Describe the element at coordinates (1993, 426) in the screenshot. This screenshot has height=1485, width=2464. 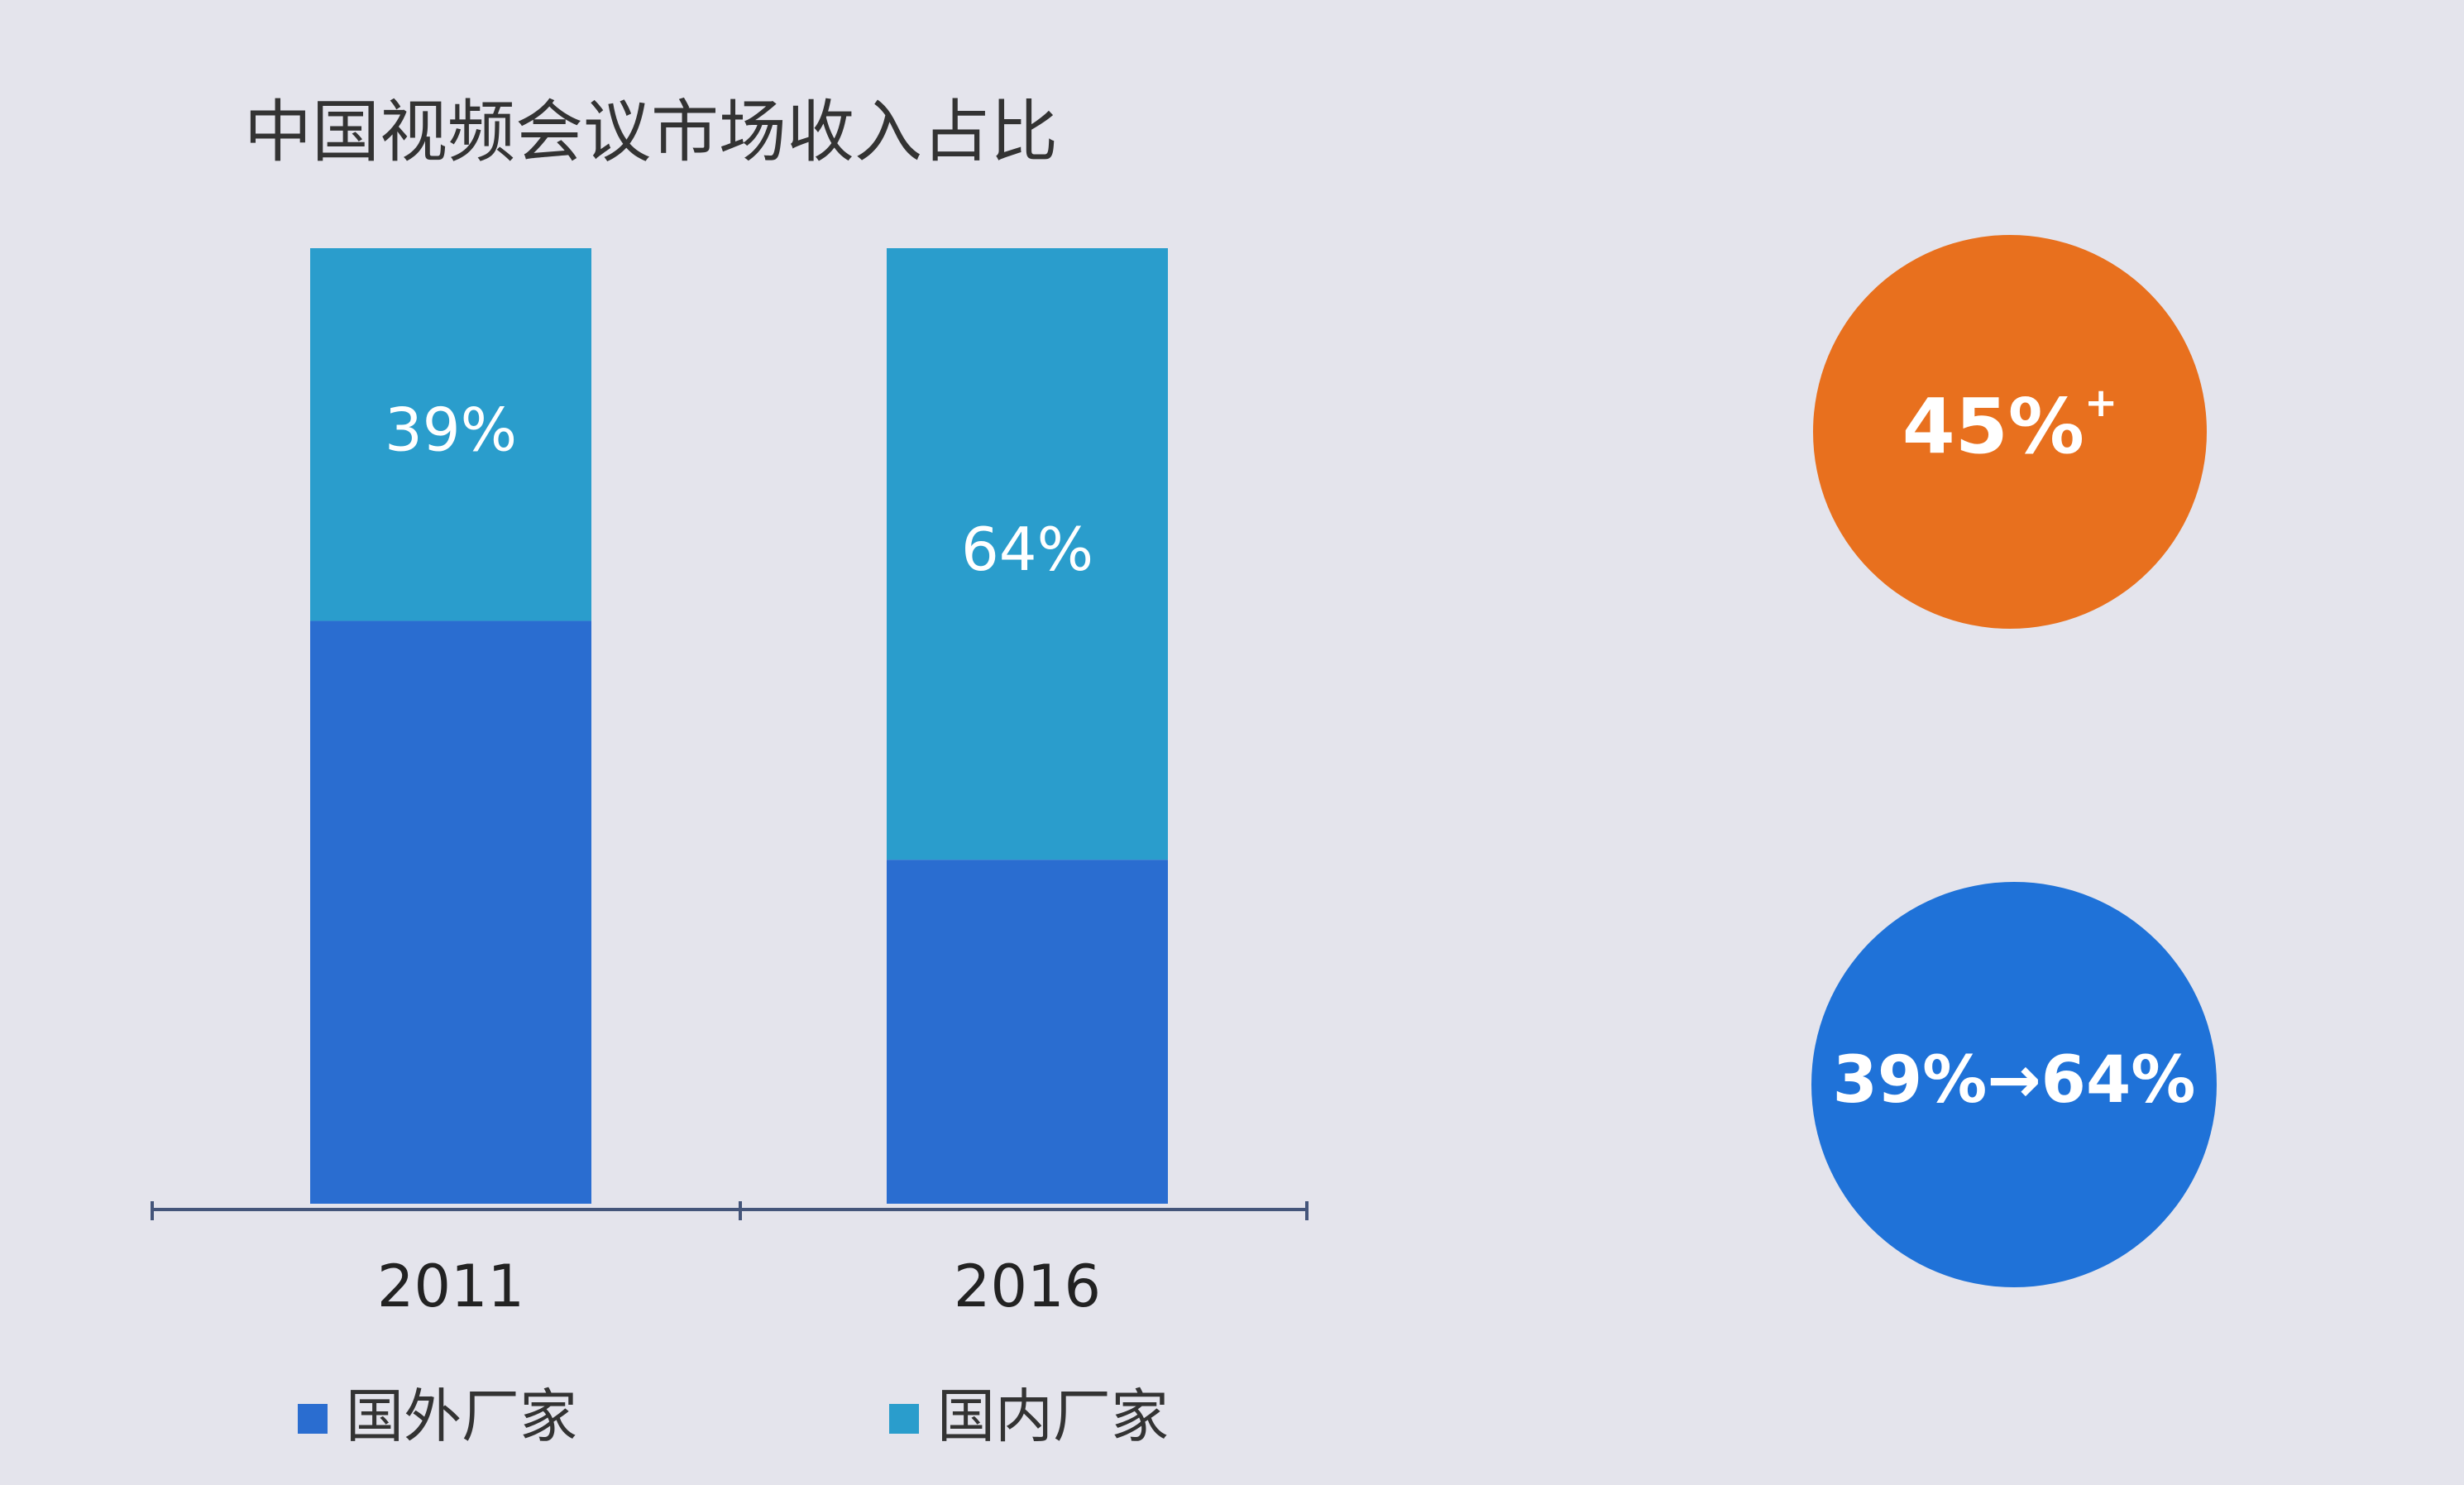
I see `annotation-main: 45%` at that location.